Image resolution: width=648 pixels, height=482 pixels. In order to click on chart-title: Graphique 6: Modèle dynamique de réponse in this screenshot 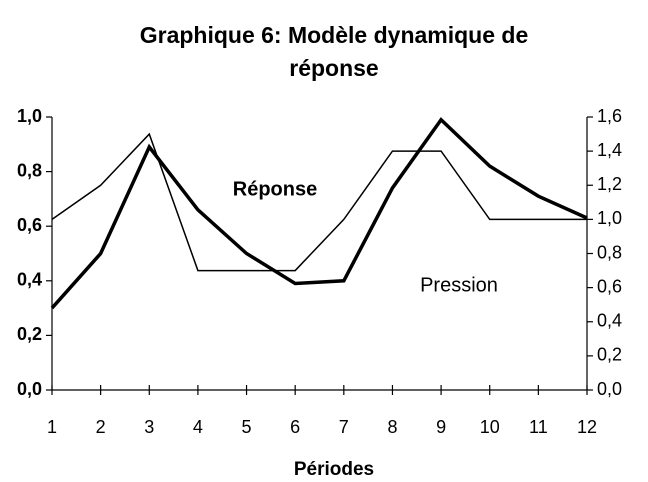, I will do `click(334, 51)`.